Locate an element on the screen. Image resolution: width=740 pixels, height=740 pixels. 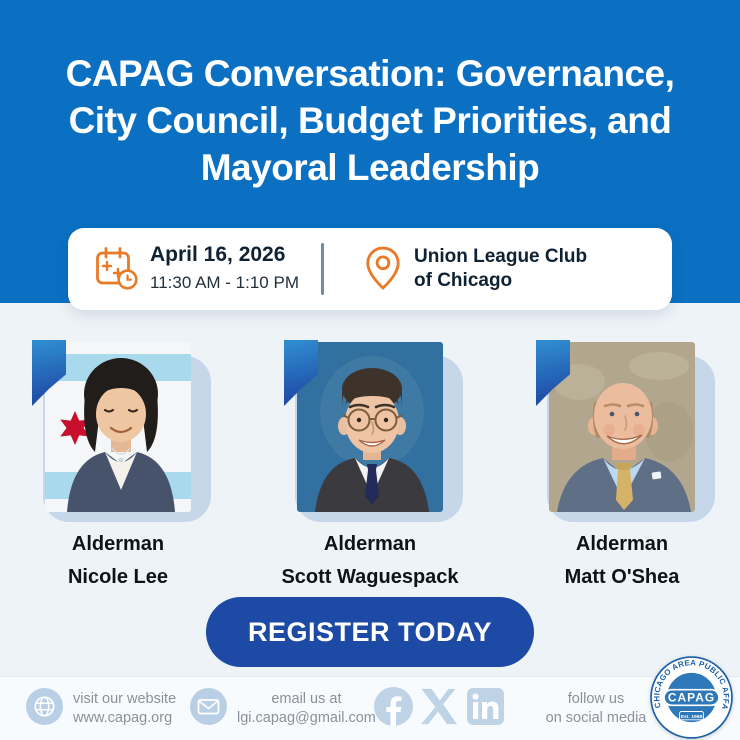
speaker-name: Alderman Matt O'Shea is located at coordinates (622, 560).